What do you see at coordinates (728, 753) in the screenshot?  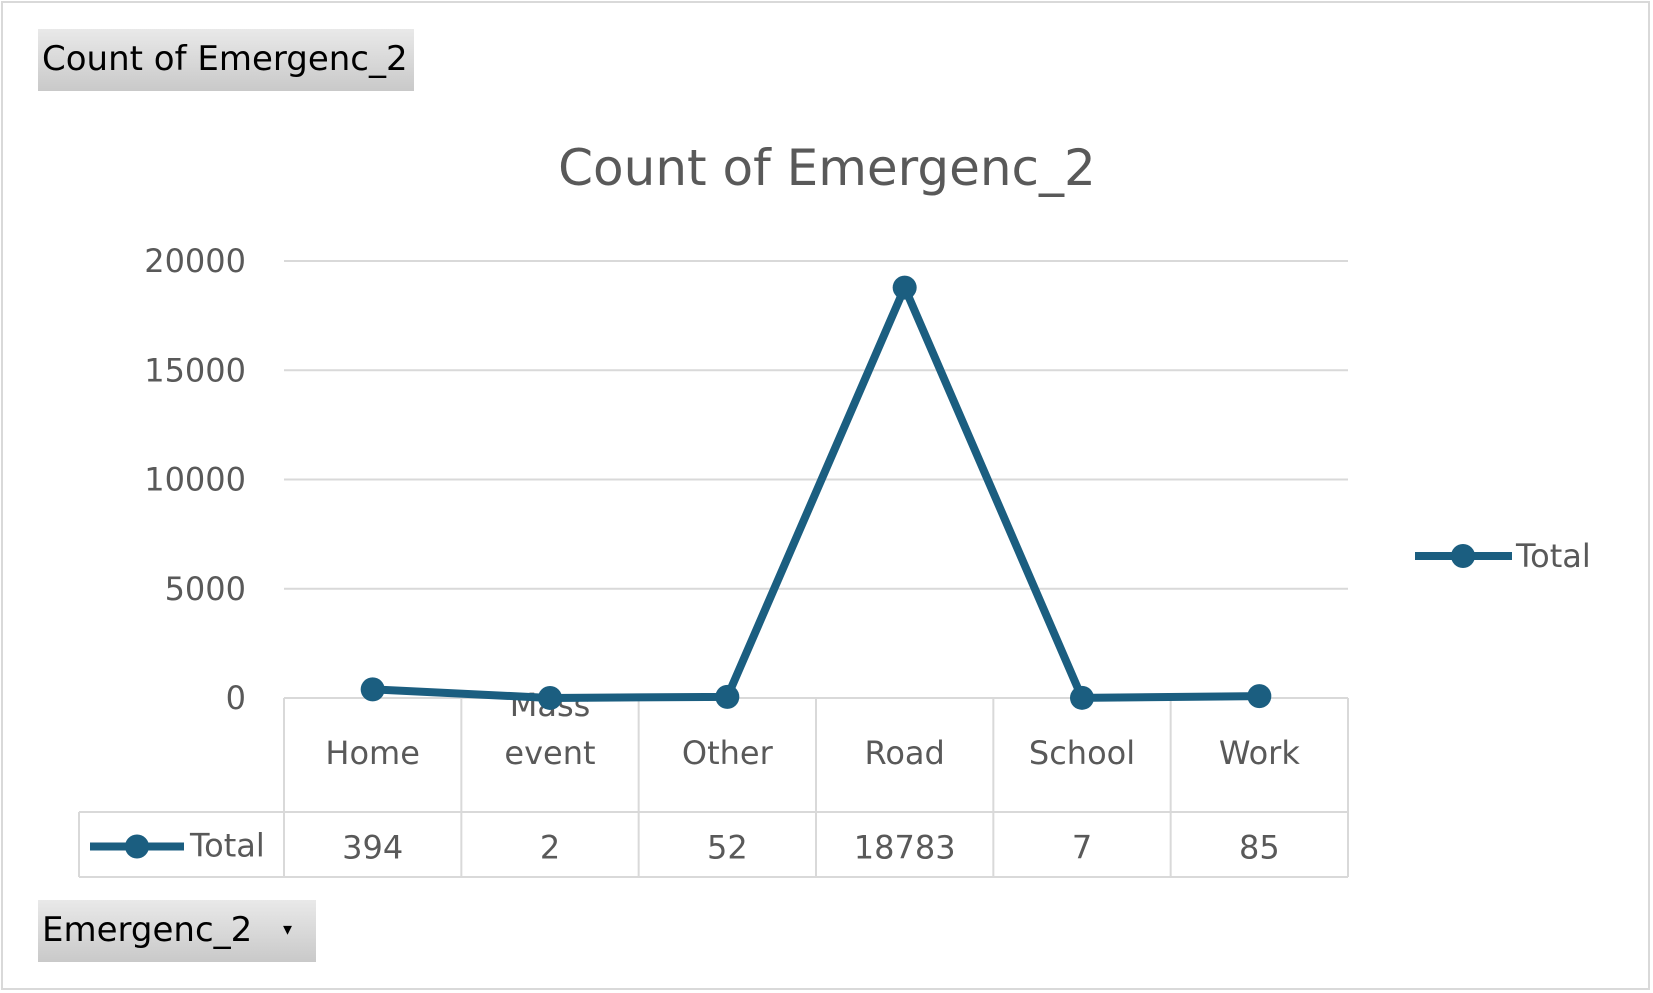 I see `category-label: Other` at bounding box center [728, 753].